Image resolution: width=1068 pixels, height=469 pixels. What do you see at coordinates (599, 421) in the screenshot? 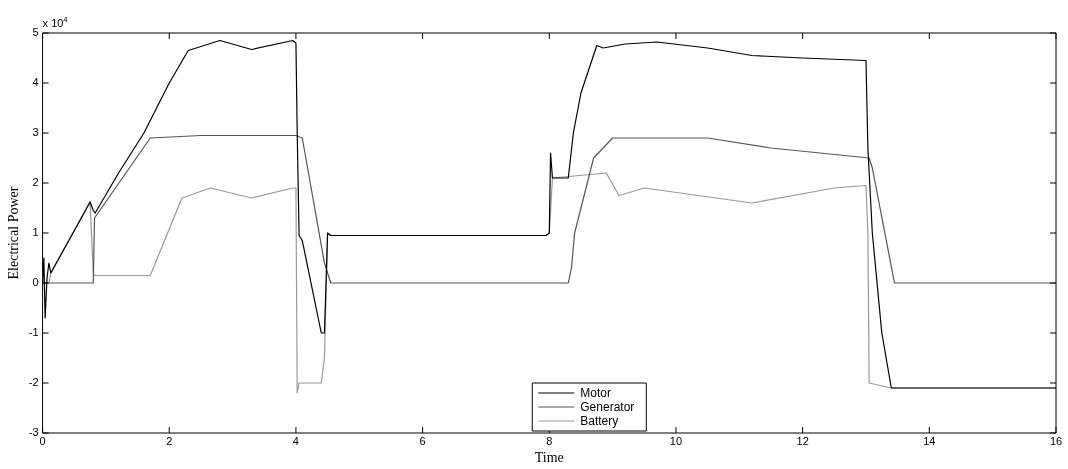
I see `legend-label: Battery` at bounding box center [599, 421].